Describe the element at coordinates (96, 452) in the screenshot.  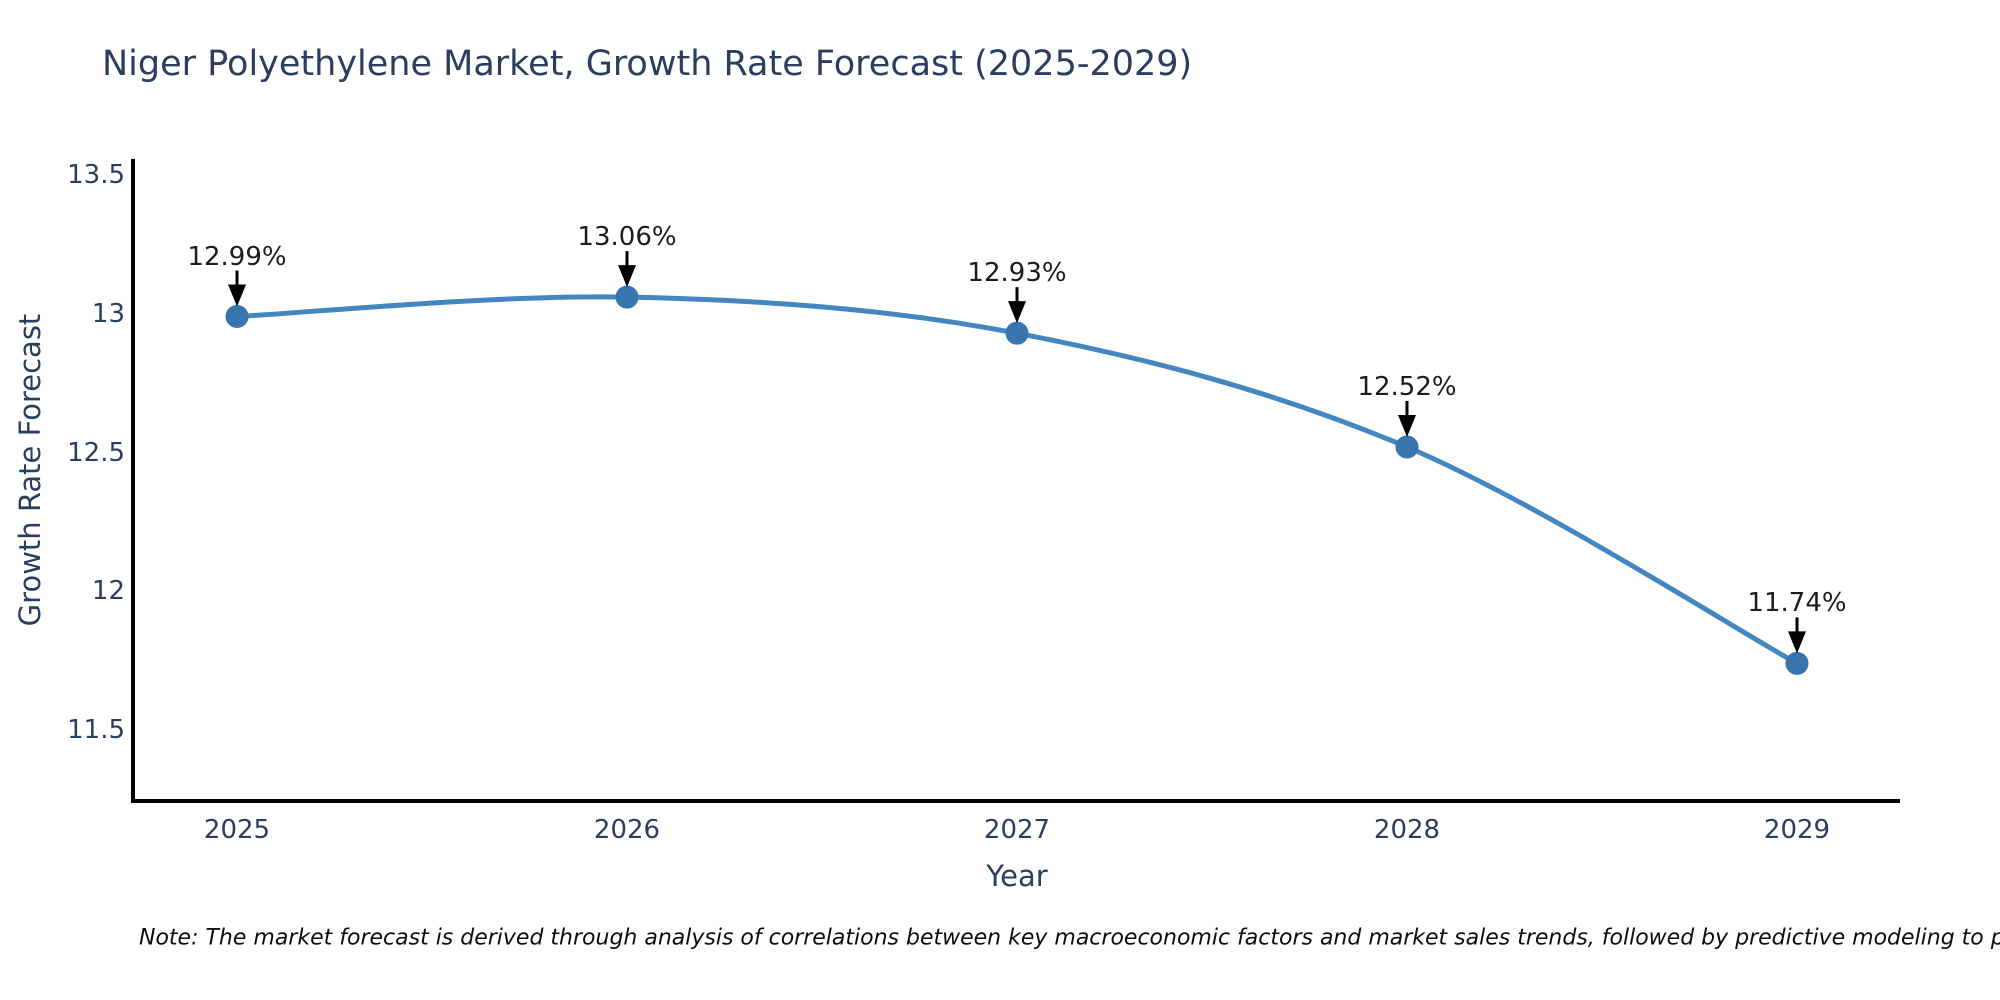
I see `y-tick-label-12.5: 12.5` at that location.